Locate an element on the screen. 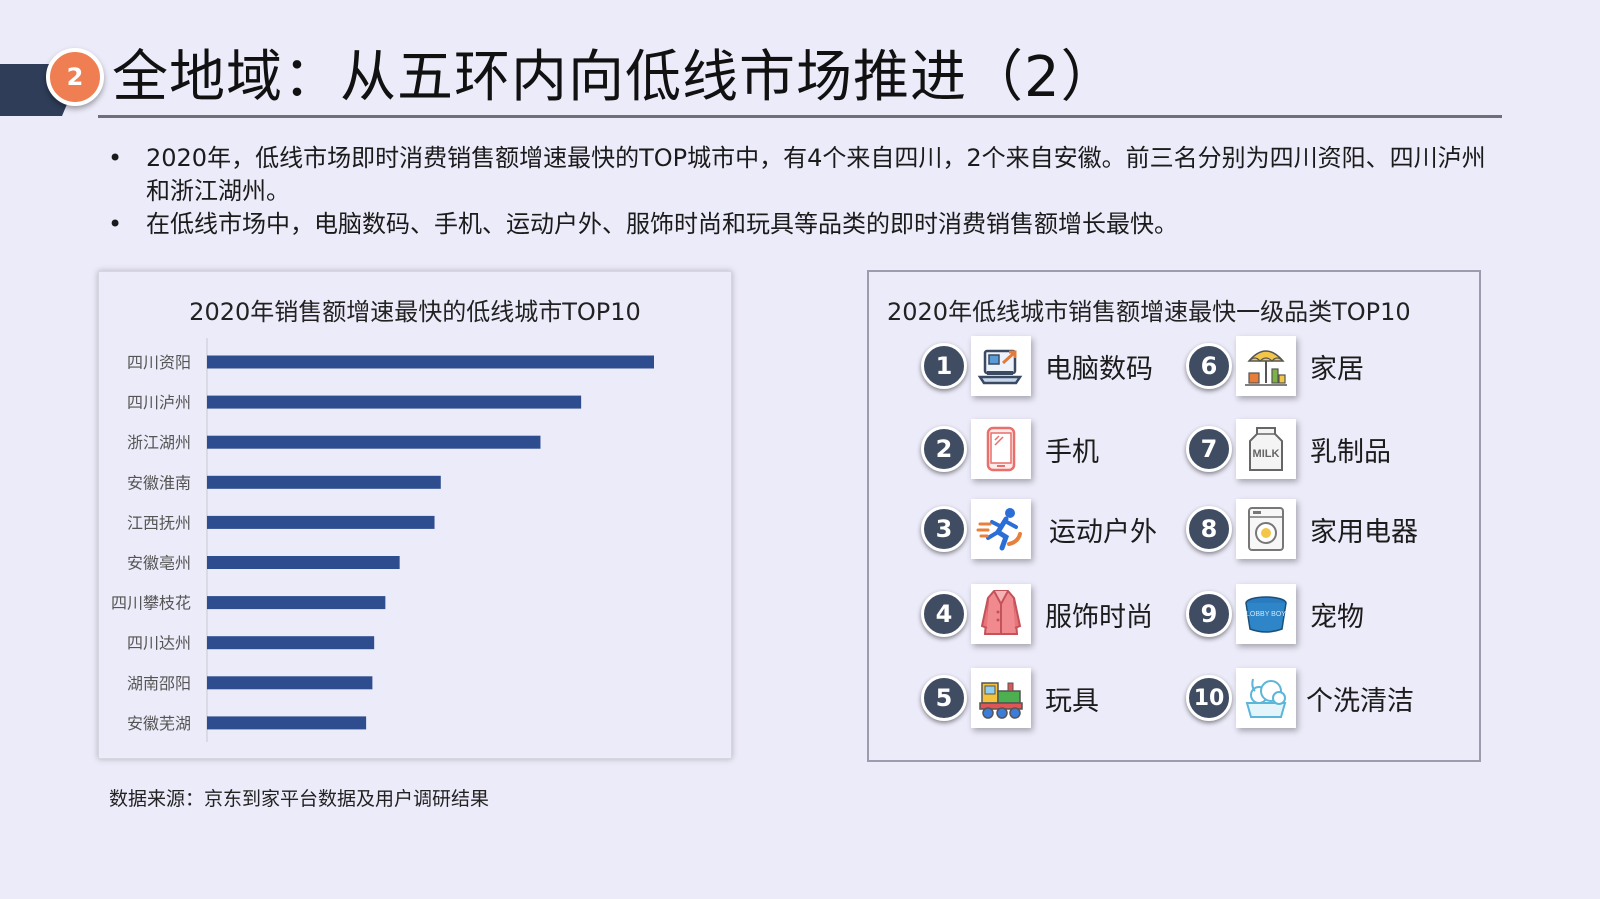 The height and width of the screenshot is (899, 1600). category-label: 个洗清洁 is located at coordinates (1360, 701).